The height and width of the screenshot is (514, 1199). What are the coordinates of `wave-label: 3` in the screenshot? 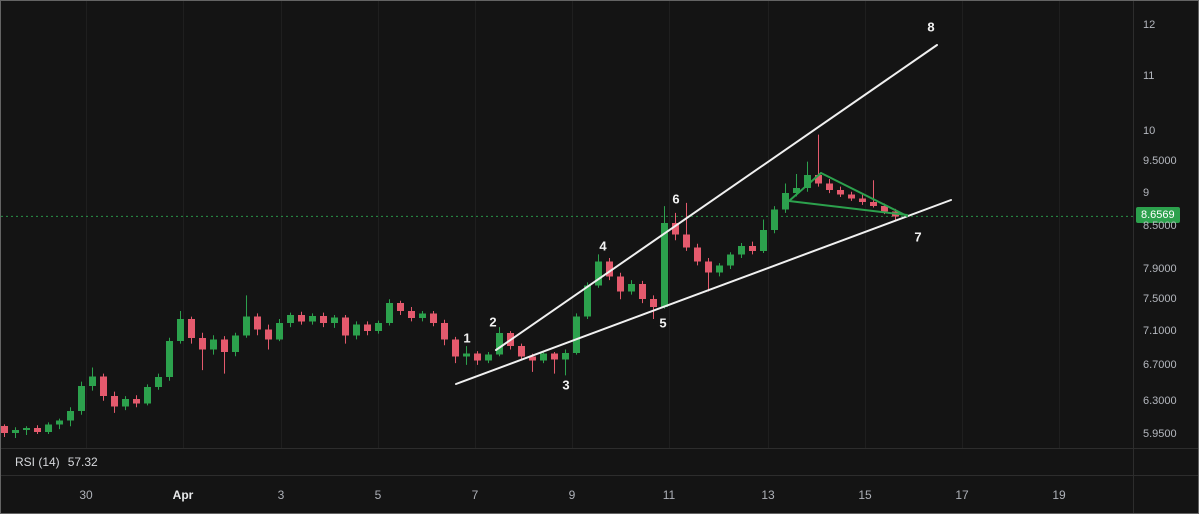 It's located at (565, 384).